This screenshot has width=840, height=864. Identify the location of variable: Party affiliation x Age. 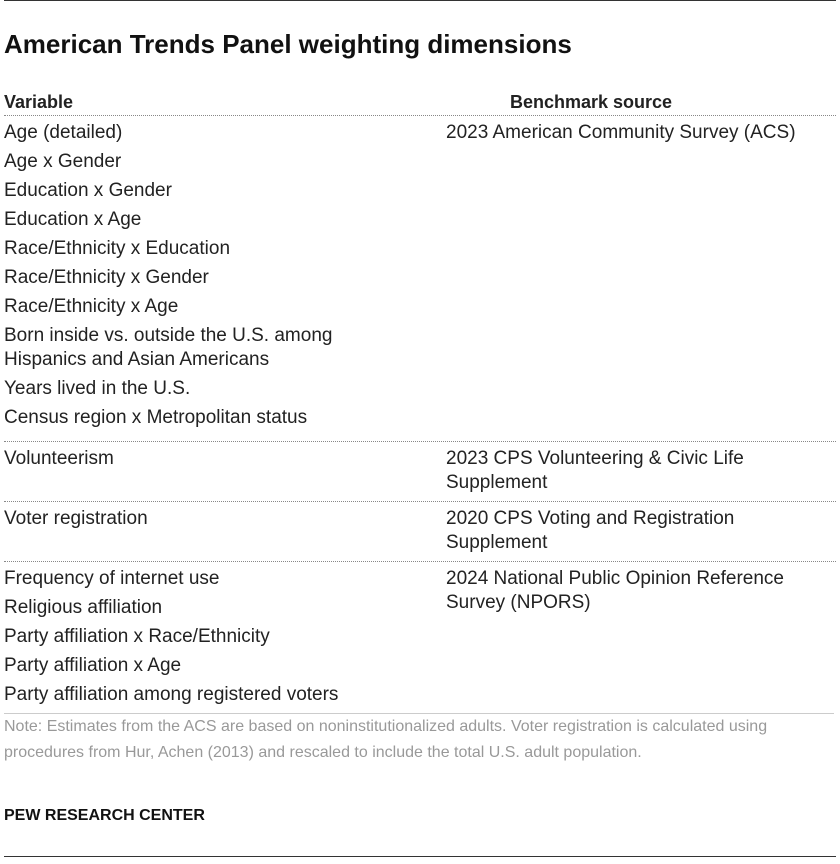
(93, 665).